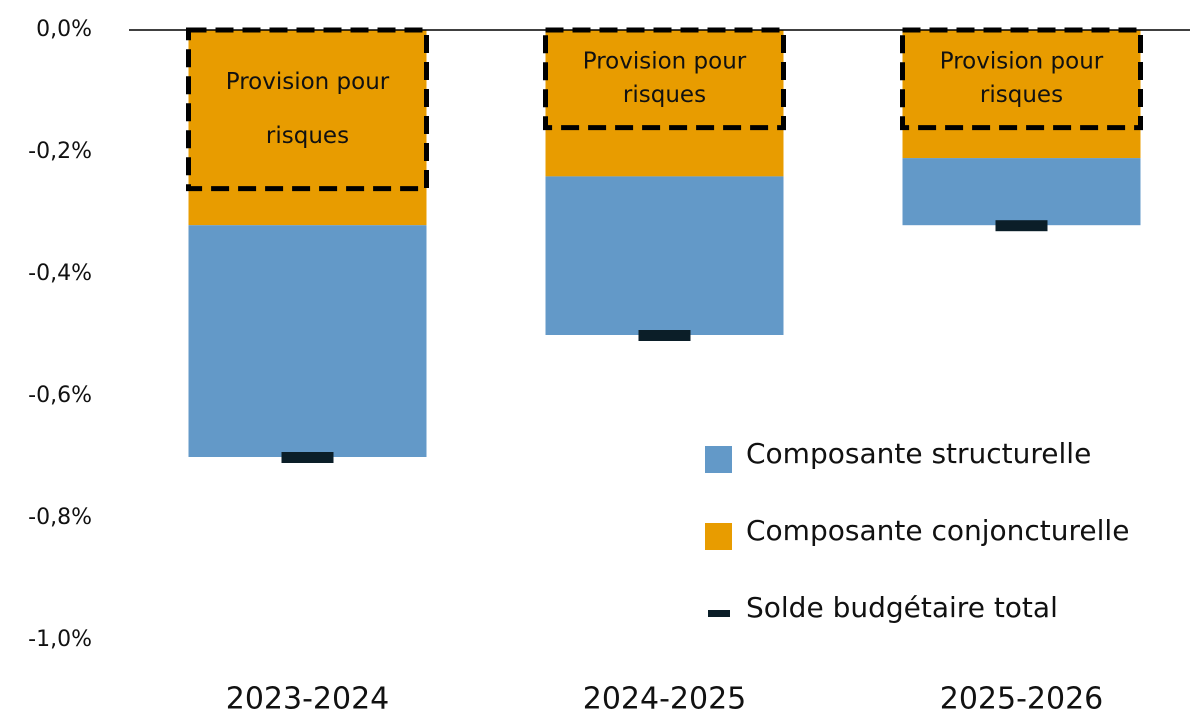 This screenshot has width=1190, height=719. I want to click on legend-label: Composante structurelle, so click(918, 453).